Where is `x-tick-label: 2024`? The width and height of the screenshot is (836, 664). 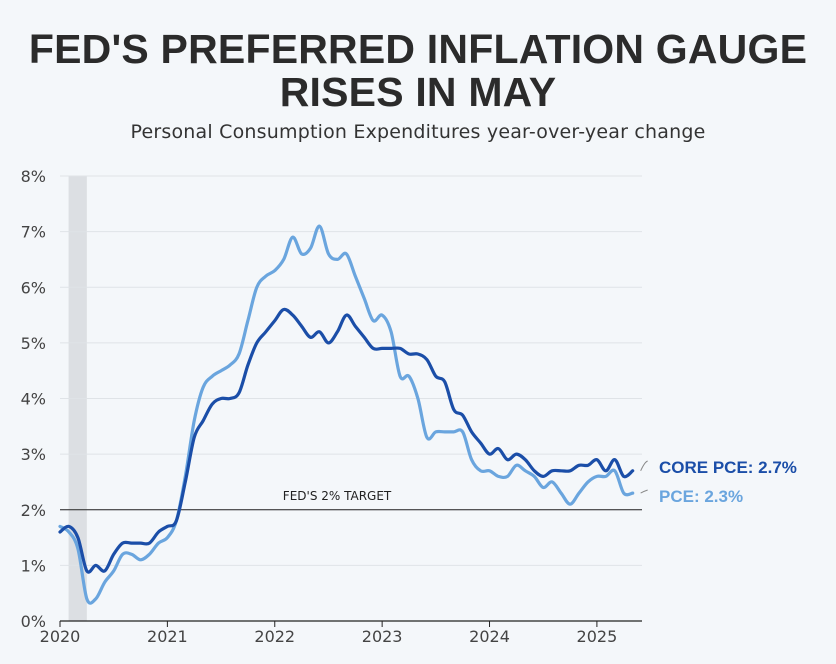 x-tick-label: 2024 is located at coordinates (489, 636).